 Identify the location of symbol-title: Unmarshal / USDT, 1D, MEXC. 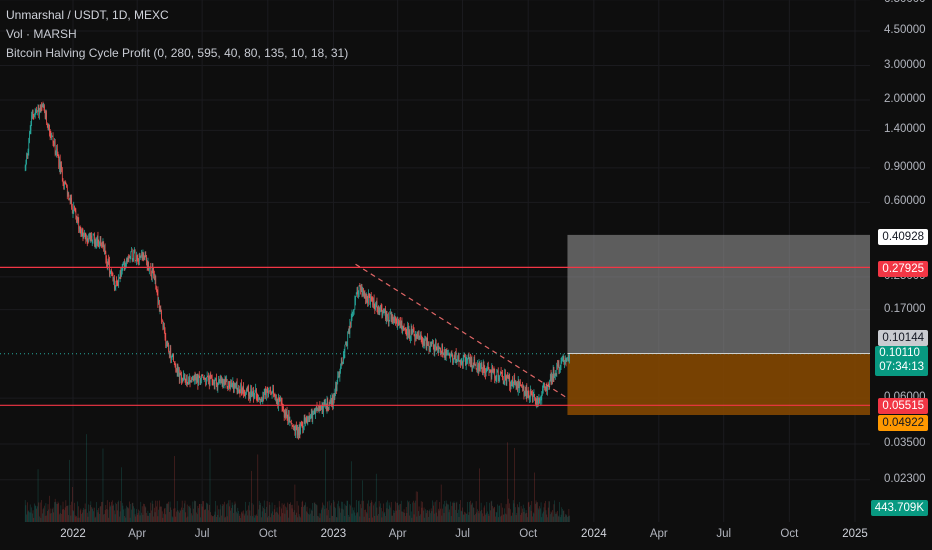
(87, 15).